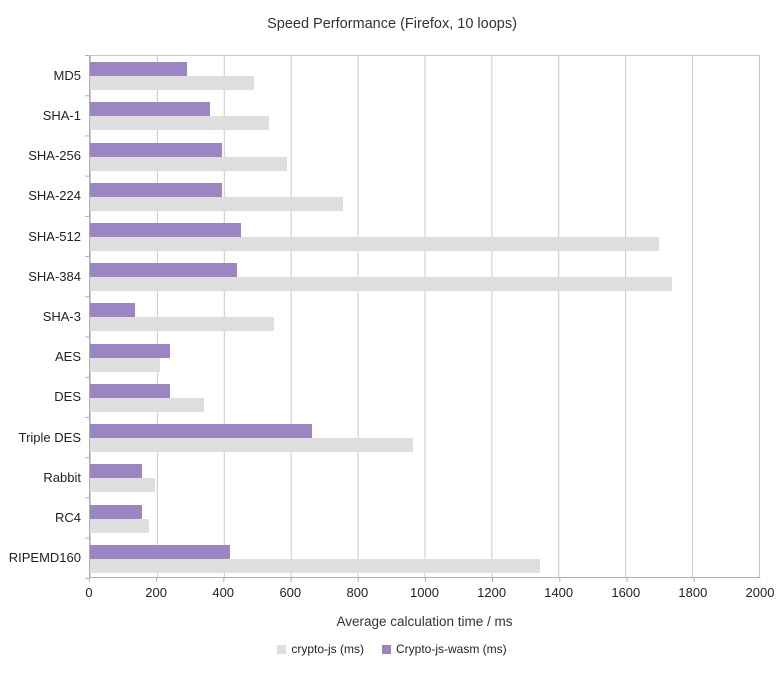 The height and width of the screenshot is (675, 784). I want to click on legend-label-crypto-js: crypto-js (ms), so click(327, 649).